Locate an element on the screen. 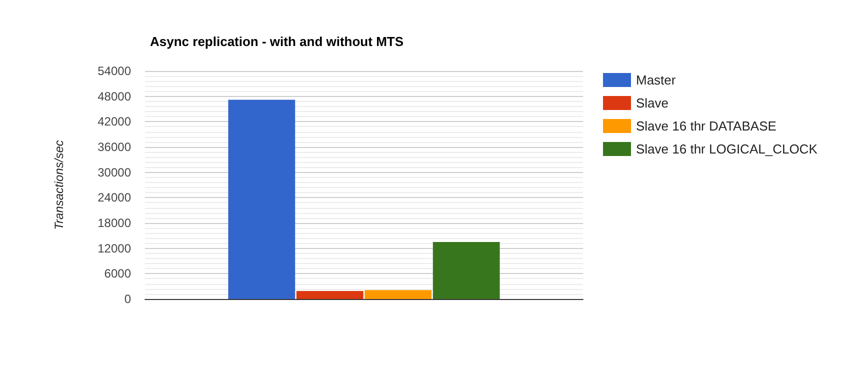  legend-label: Slave 16 thr DATABASE is located at coordinates (706, 126).